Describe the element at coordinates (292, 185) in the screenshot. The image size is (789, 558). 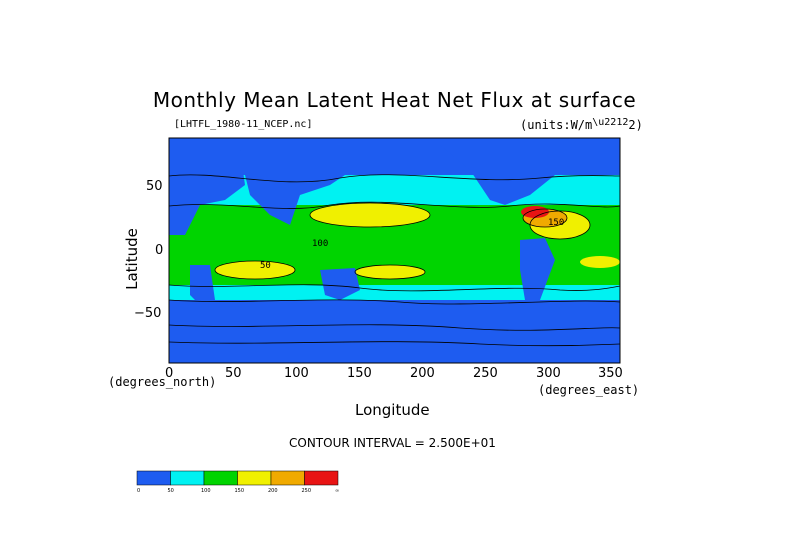
I see `land-asia` at that location.